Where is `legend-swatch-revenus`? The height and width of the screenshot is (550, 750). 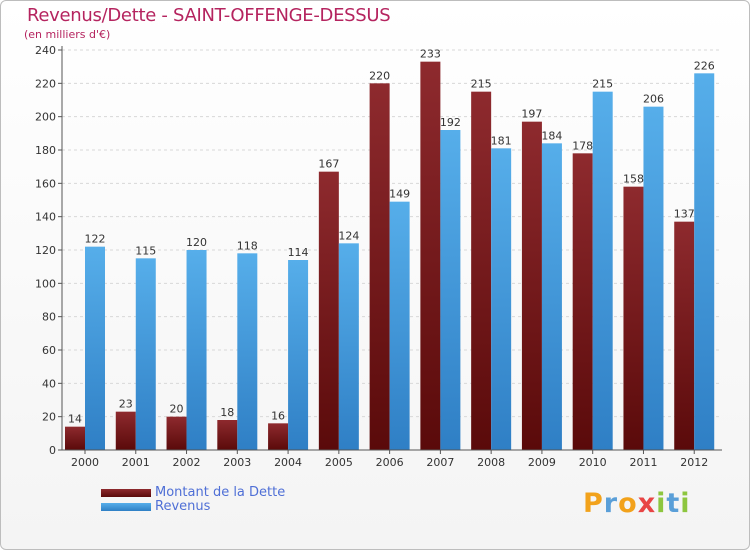 legend-swatch-revenus is located at coordinates (126, 507).